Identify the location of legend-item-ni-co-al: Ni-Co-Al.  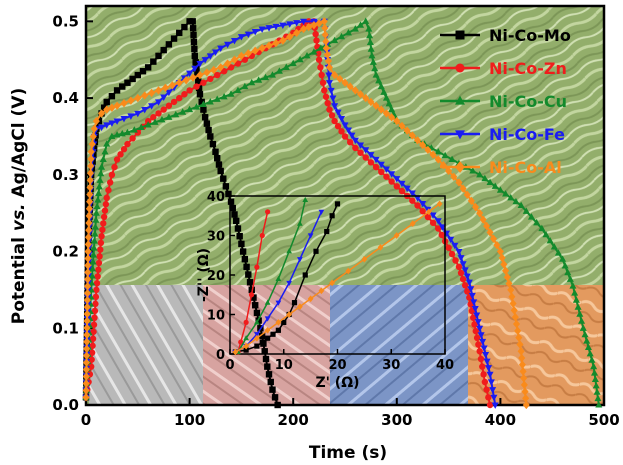
(501, 167).